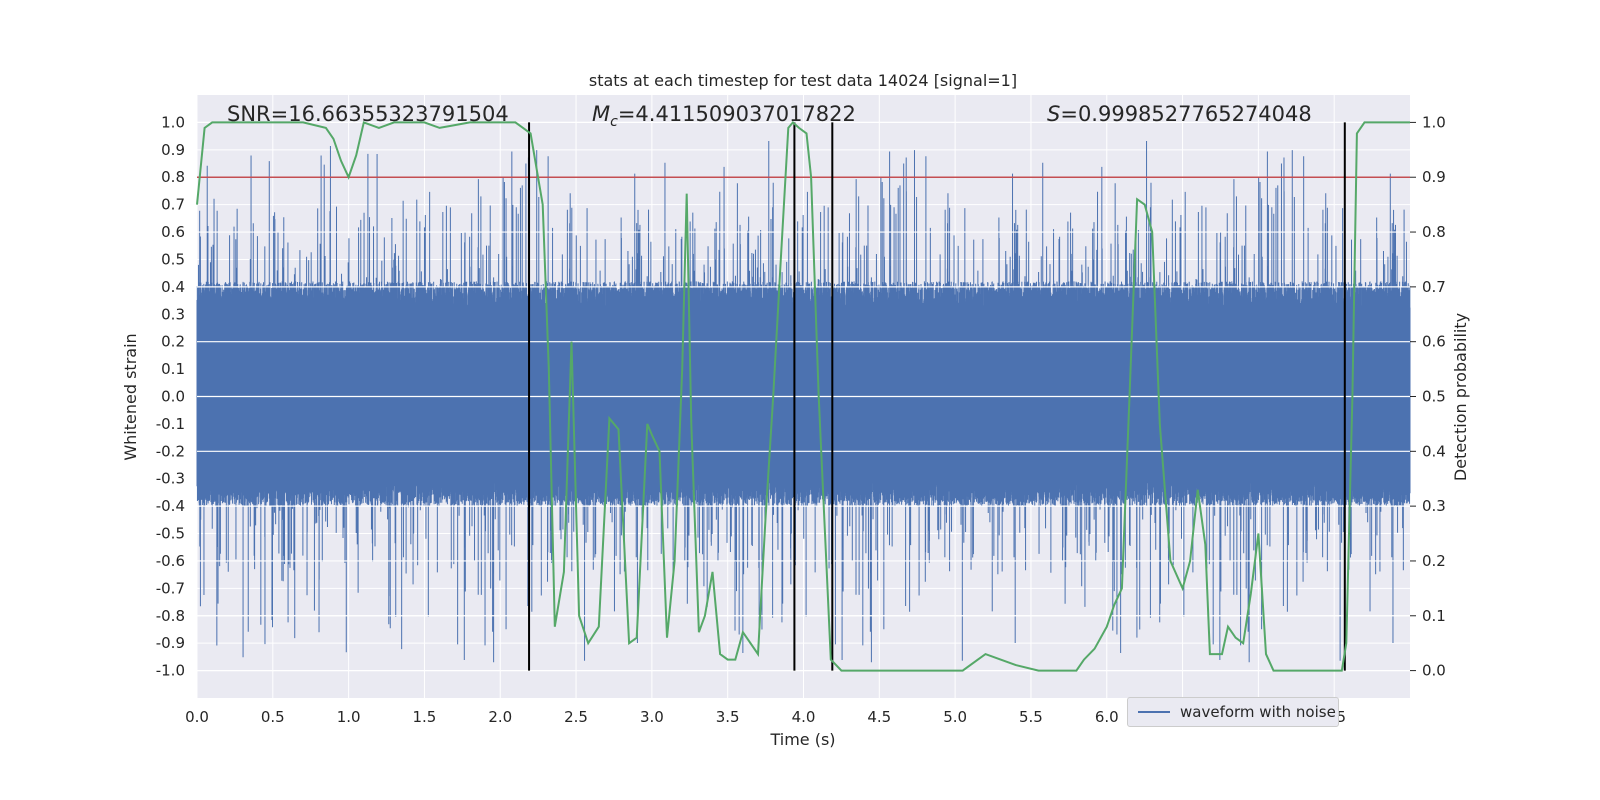 The image size is (1600, 800). What do you see at coordinates (170, 616) in the screenshot?
I see `y-tick-label: -0.8` at bounding box center [170, 616].